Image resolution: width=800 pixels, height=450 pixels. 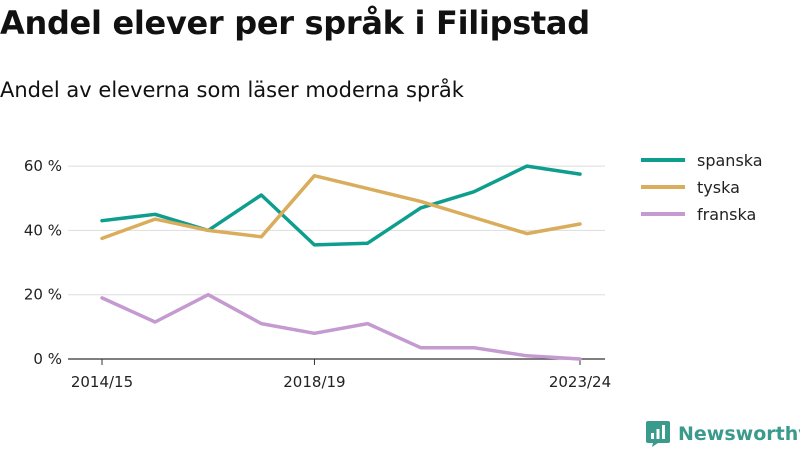 I want to click on x-axis: 2014/15 2018/19 2023/24, so click(x=341, y=375).